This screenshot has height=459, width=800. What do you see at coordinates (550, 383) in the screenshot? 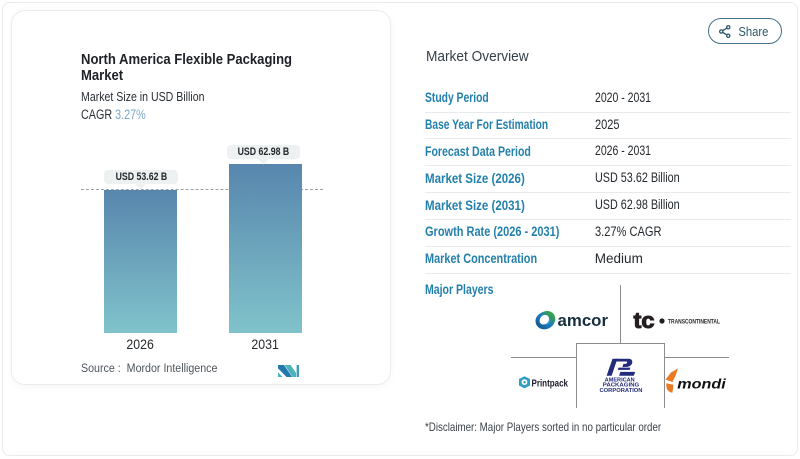
I see `svg-text: Printpack` at bounding box center [550, 383].